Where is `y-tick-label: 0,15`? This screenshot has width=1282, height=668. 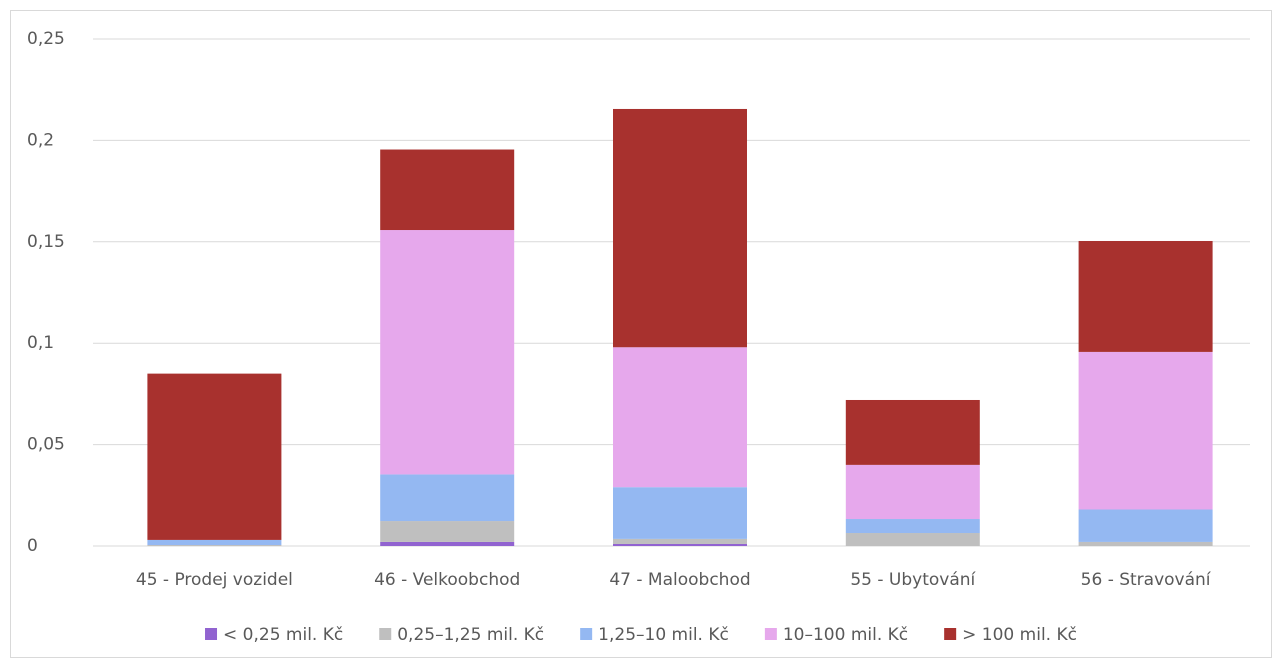
y-tick-label: 0,15 is located at coordinates (46, 242).